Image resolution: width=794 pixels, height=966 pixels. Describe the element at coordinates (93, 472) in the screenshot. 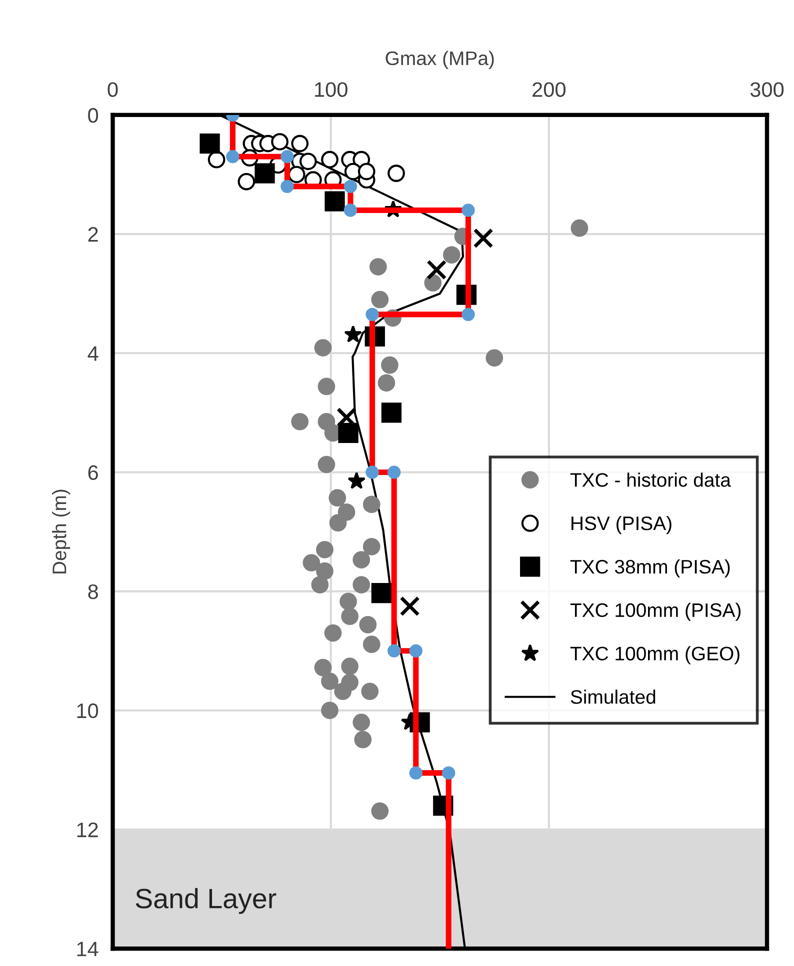

I see `y-tick-label: 6` at that location.